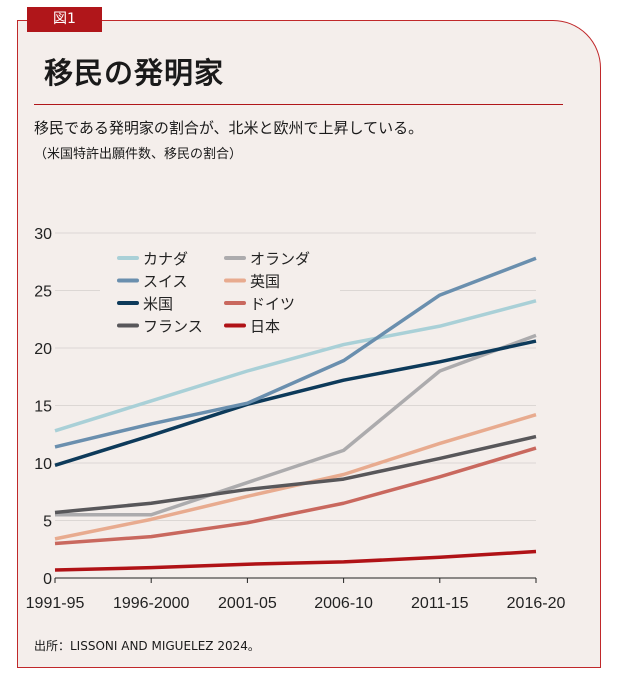 Image resolution: width=617 pixels, height=685 pixels. What do you see at coordinates (265, 282) in the screenshot?
I see `legend-label: 英国` at bounding box center [265, 282].